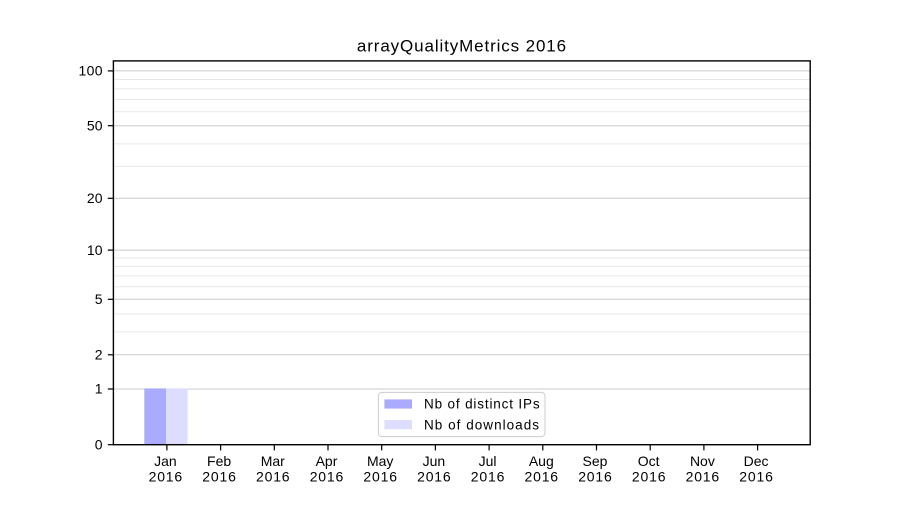 The image size is (900, 505). I want to click on svg-text: 2, so click(99, 355).